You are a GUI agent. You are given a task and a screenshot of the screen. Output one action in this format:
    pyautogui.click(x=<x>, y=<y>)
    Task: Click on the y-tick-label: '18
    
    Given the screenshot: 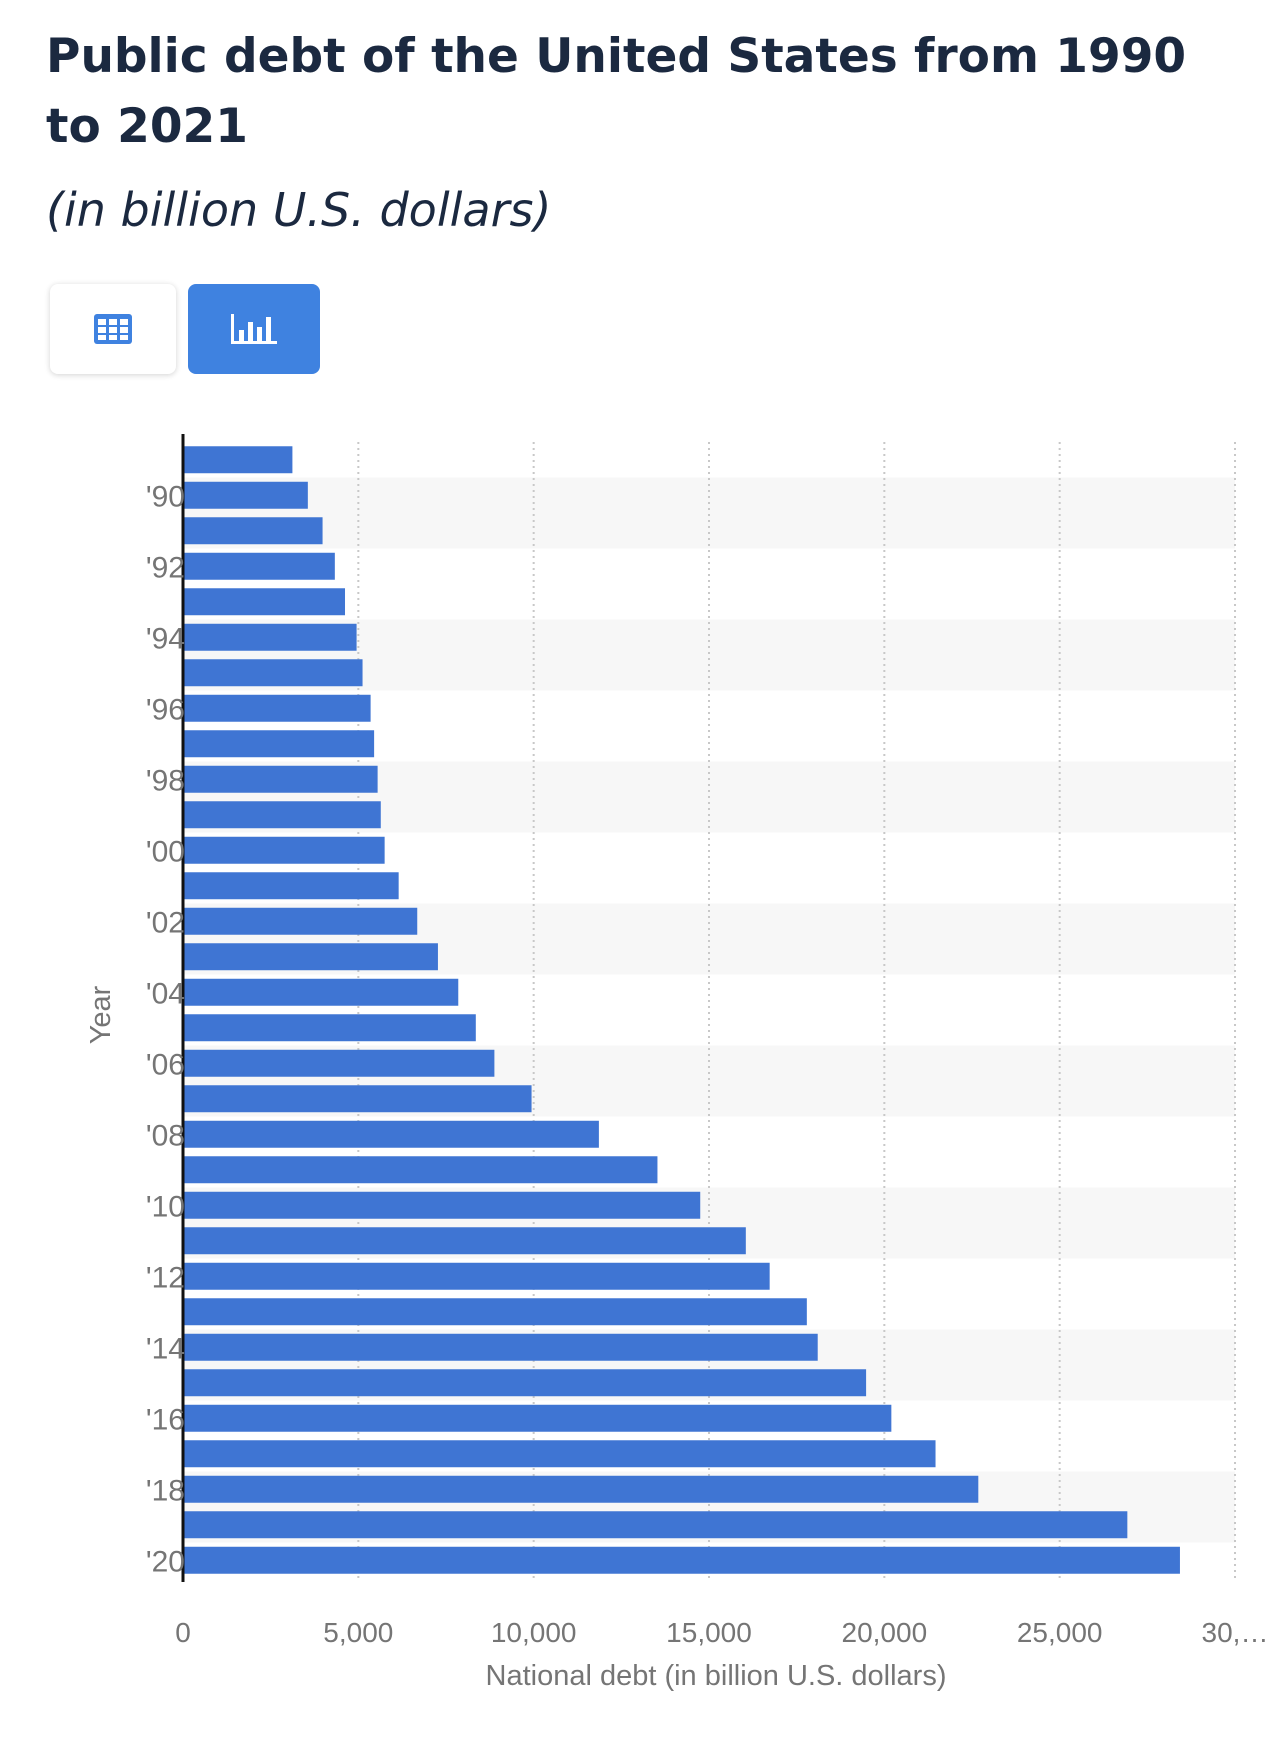 What is the action you would take?
    pyautogui.click(x=165, y=1490)
    